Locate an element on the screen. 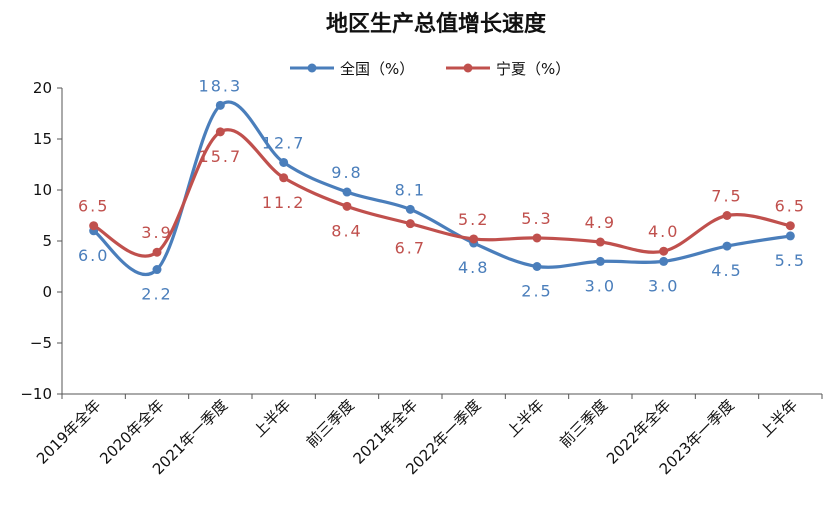 This screenshot has height=532, width=827. y-axis-ticks: 20 15 10 5 0 −5 −10 is located at coordinates (41, 241).